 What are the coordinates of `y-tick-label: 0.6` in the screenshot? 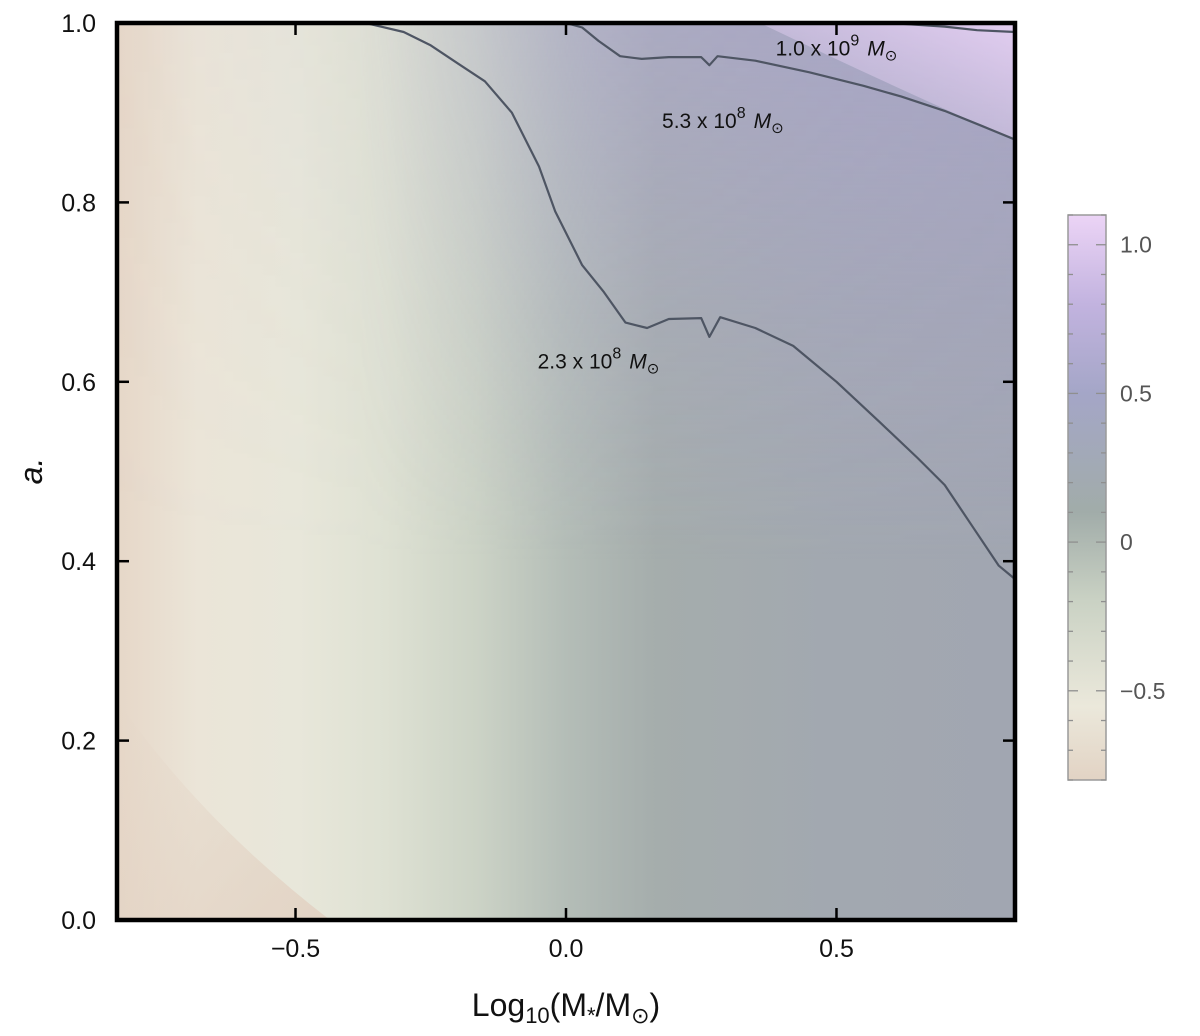 It's located at (78, 383).